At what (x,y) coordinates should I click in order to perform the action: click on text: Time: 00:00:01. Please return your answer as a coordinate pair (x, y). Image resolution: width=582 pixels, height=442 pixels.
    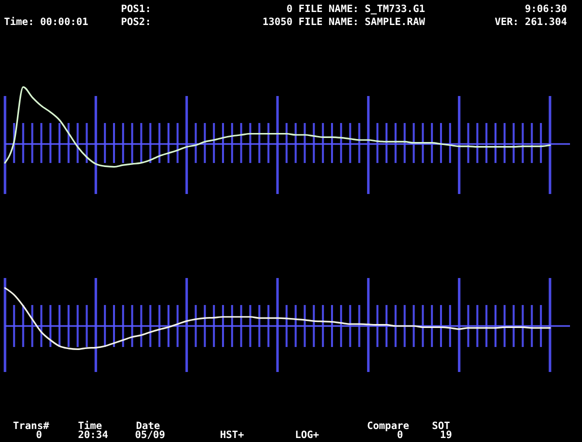
    Looking at the image, I should click on (46, 22).